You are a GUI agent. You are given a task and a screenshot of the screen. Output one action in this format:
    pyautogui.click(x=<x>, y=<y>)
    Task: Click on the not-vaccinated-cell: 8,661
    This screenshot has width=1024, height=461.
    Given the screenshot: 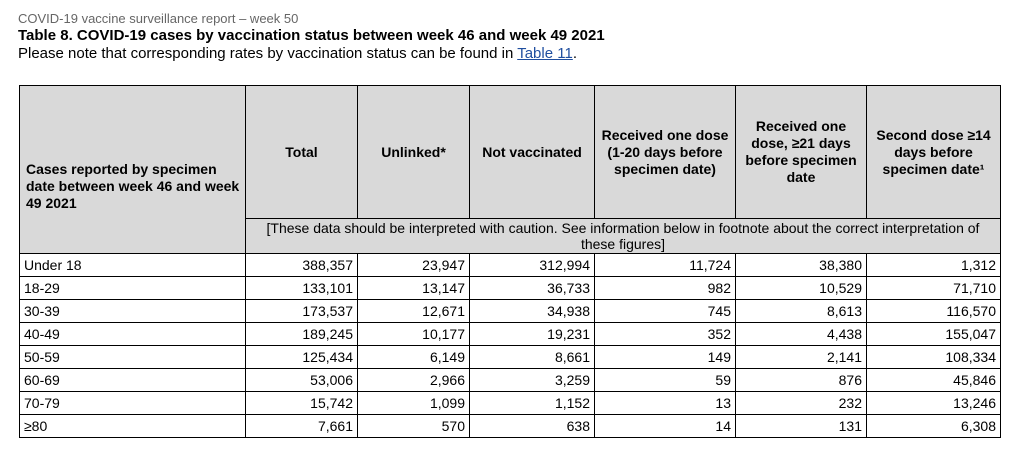 What is the action you would take?
    pyautogui.click(x=532, y=357)
    